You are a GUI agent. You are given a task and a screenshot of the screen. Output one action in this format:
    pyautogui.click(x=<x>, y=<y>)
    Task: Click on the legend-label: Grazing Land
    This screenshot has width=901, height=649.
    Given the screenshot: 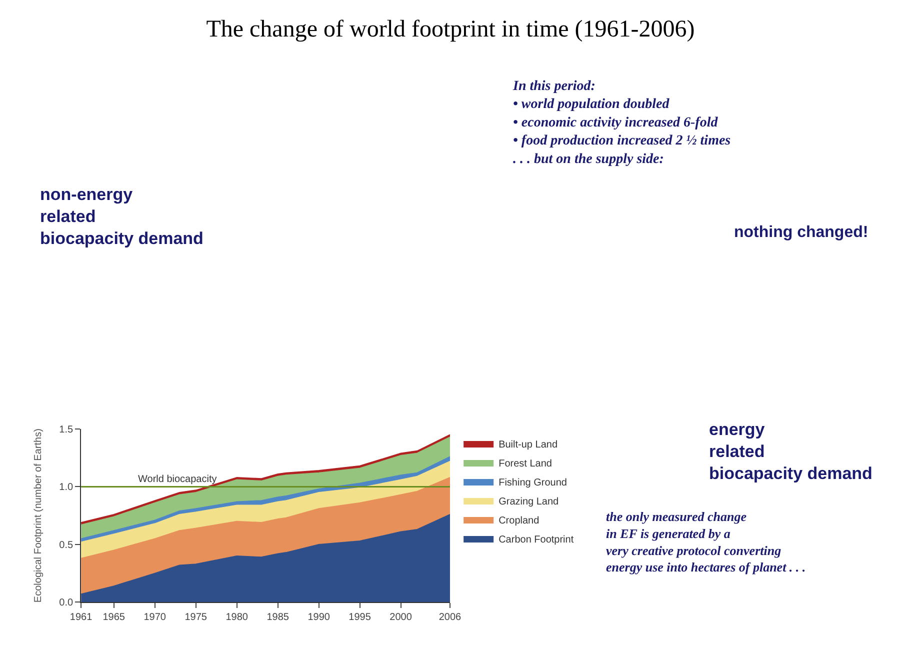 What is the action you would take?
    pyautogui.click(x=528, y=502)
    